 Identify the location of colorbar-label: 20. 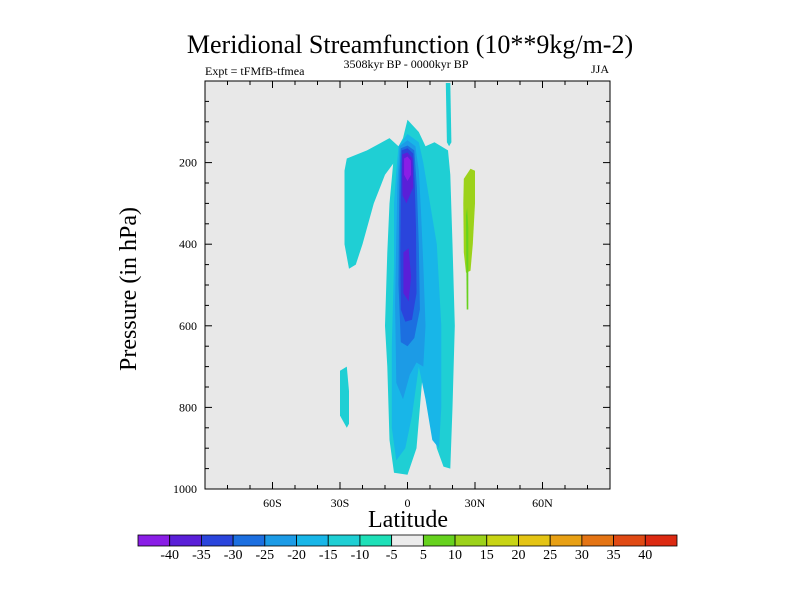
(518, 555).